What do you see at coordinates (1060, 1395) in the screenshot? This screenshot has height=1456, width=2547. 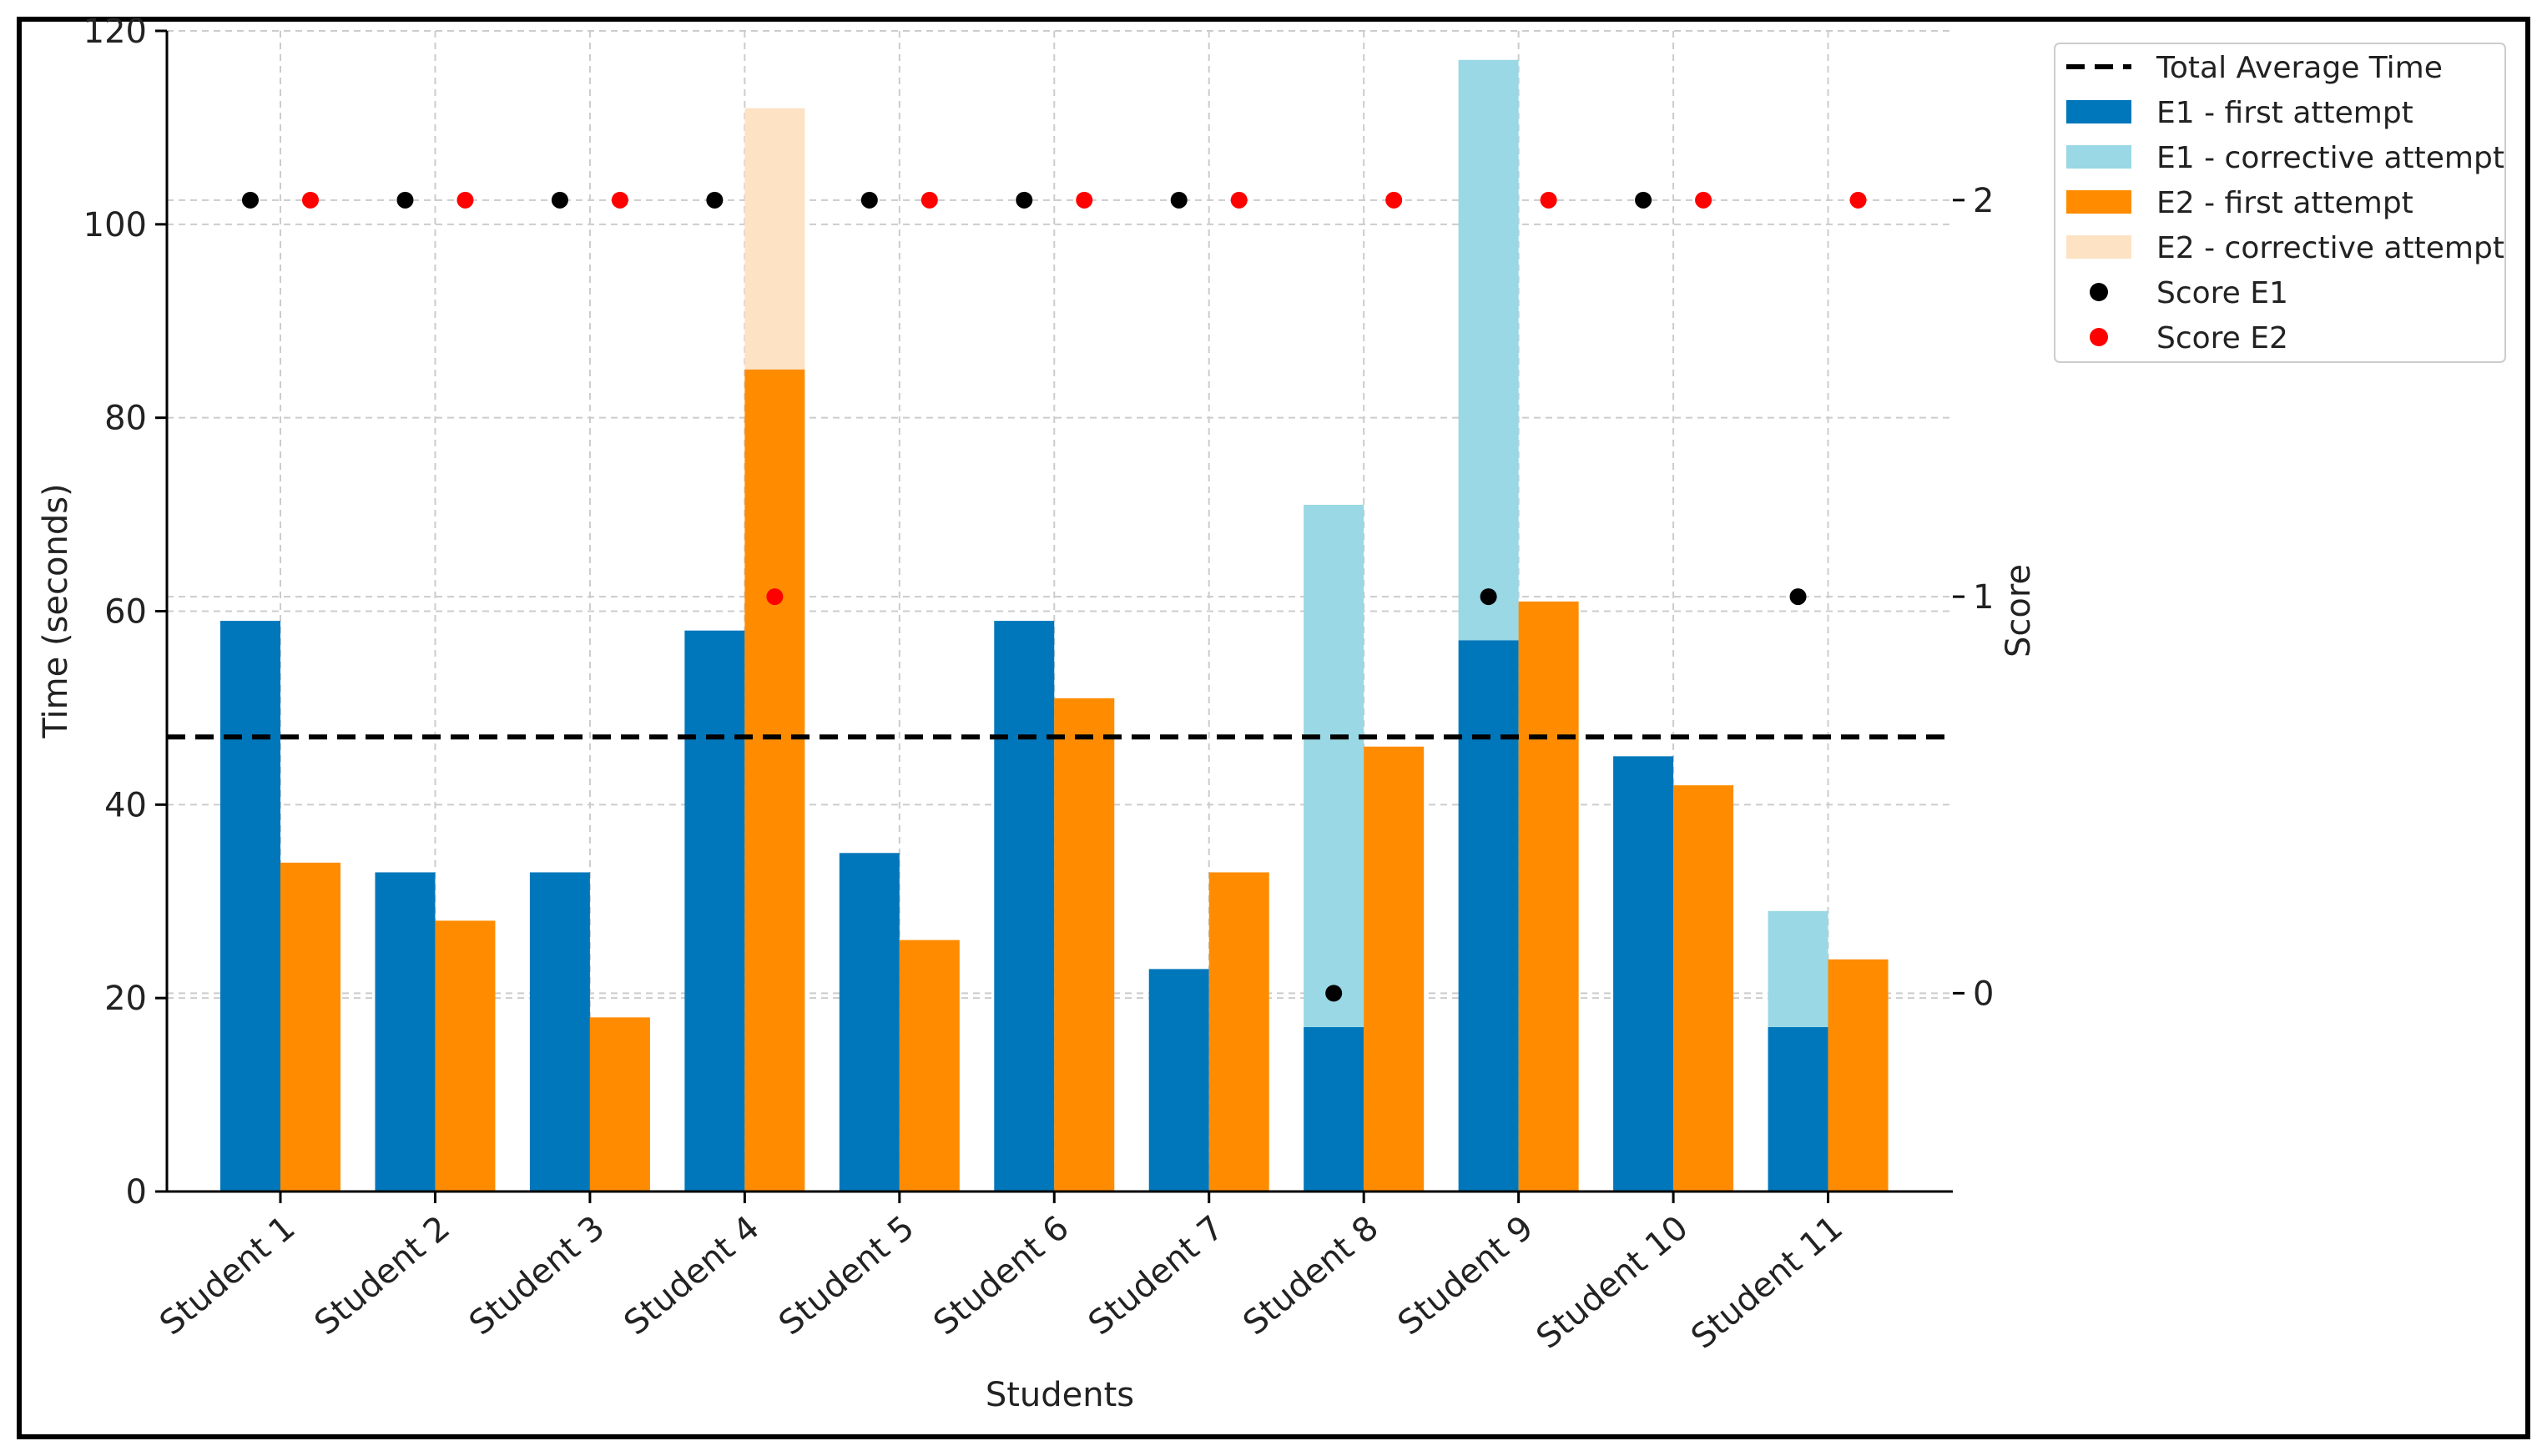 I see `x-axis-label: Students` at bounding box center [1060, 1395].